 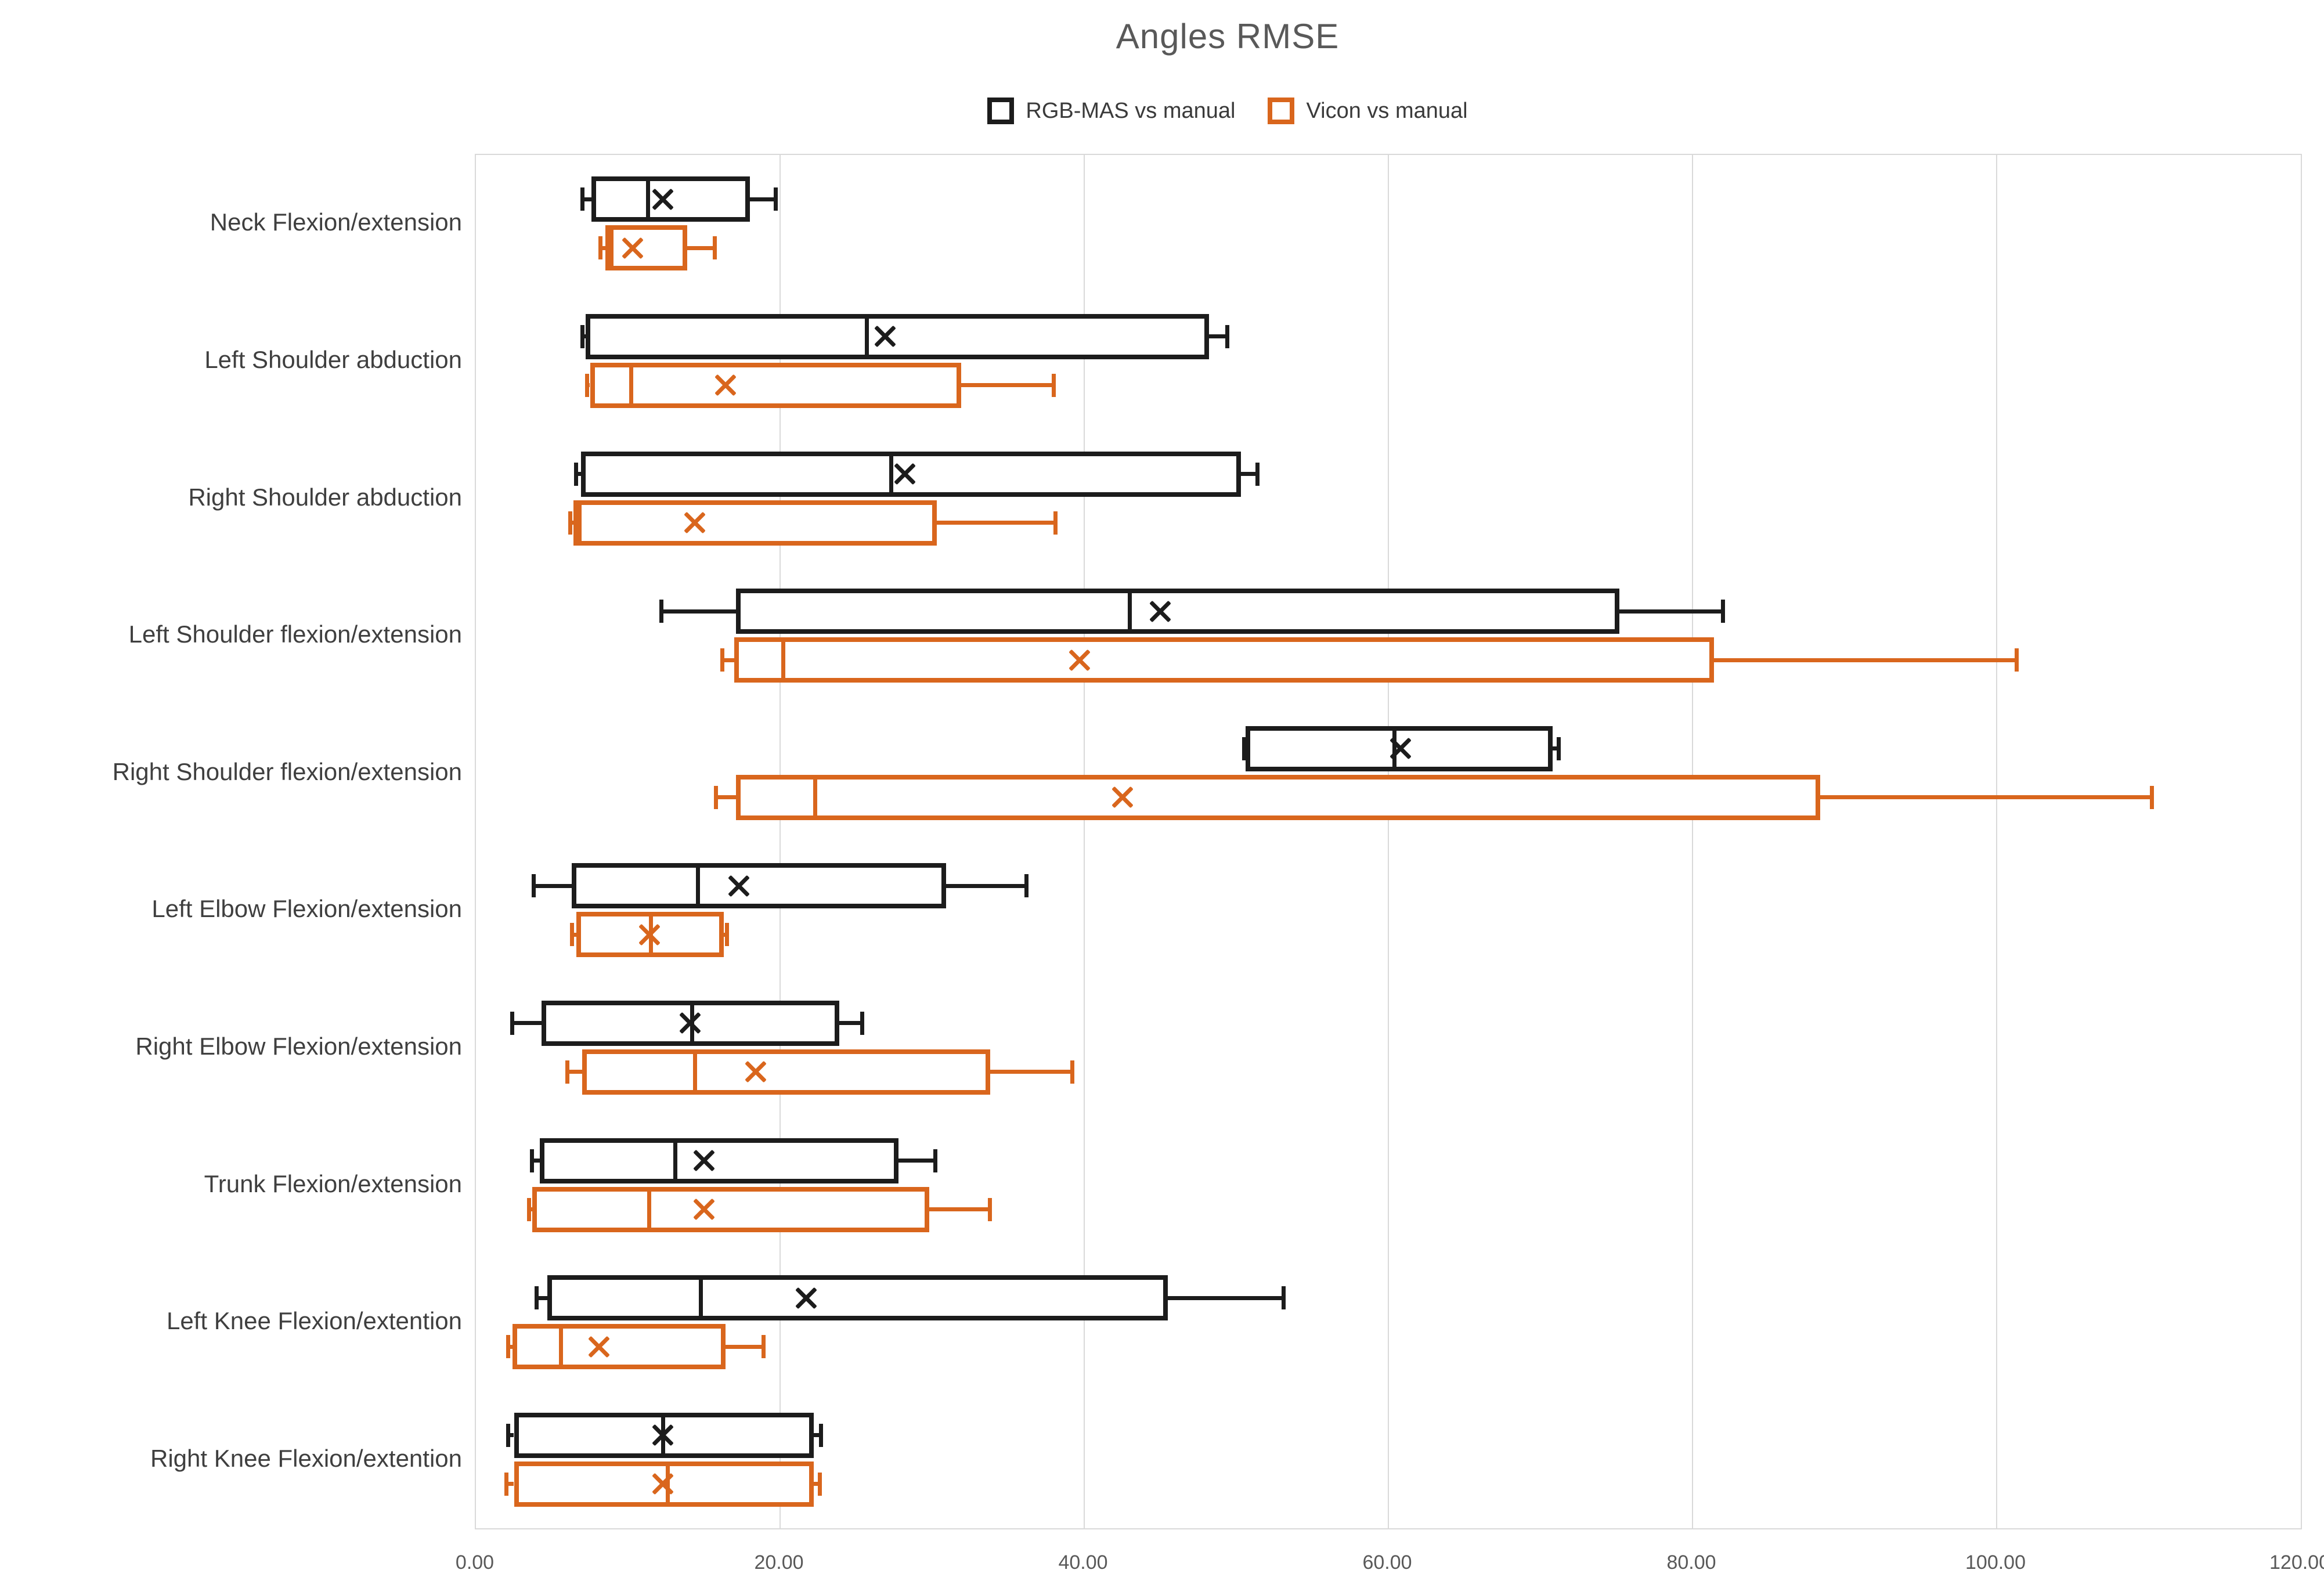 I want to click on legend: RGB-MAS vs manual Vicon vs manual, so click(x=1227, y=111).